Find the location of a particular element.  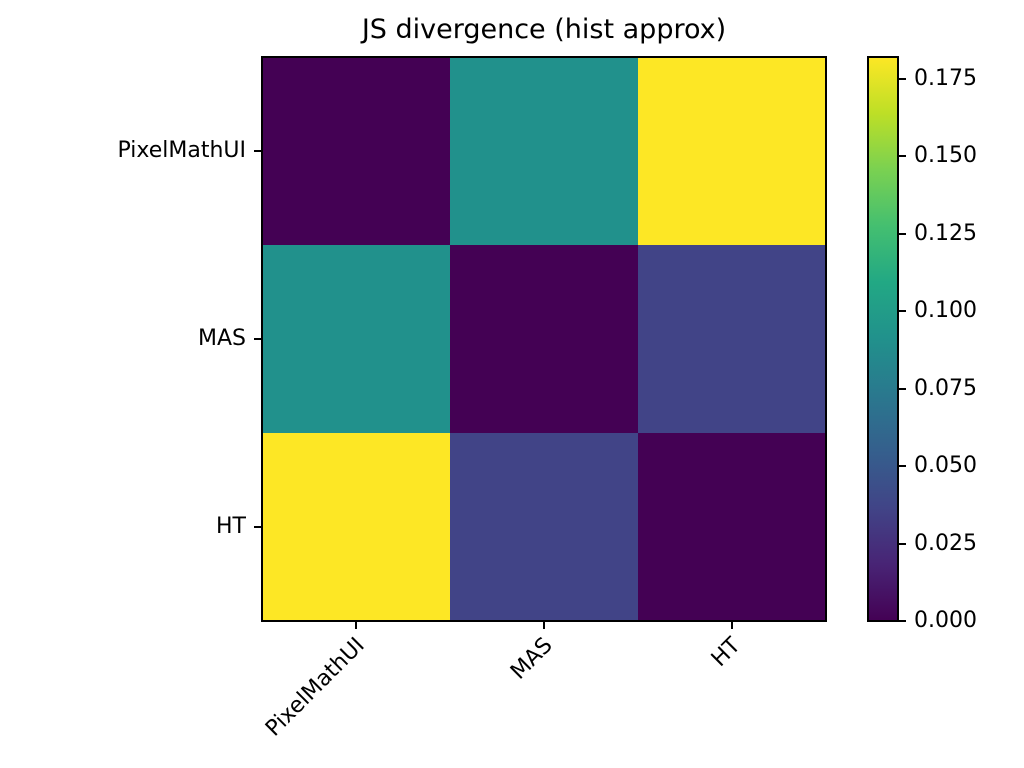

colorbar-tick-label: 0.125 is located at coordinates (945, 233).